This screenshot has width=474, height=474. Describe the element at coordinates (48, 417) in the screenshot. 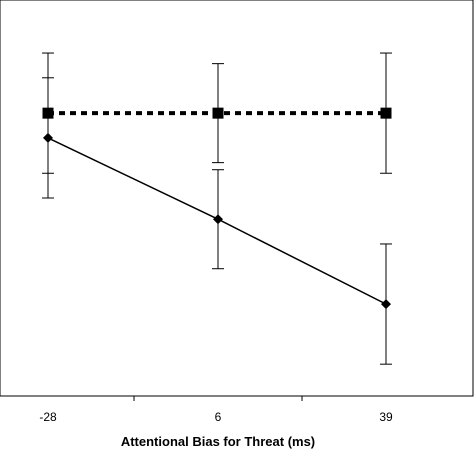

I see `x-tick-label: -28` at that location.